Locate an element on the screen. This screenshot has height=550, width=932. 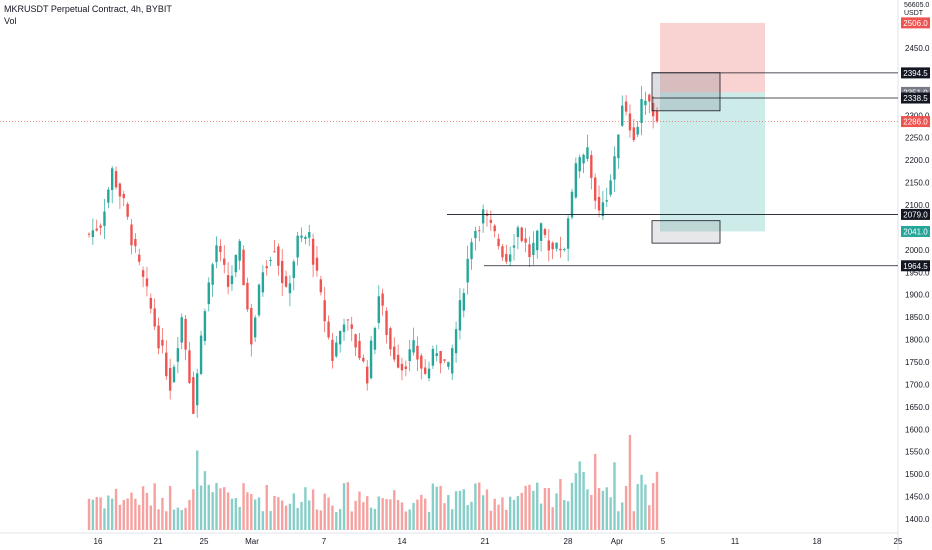
price-tick-label: 2100.0 is located at coordinates (917, 205).